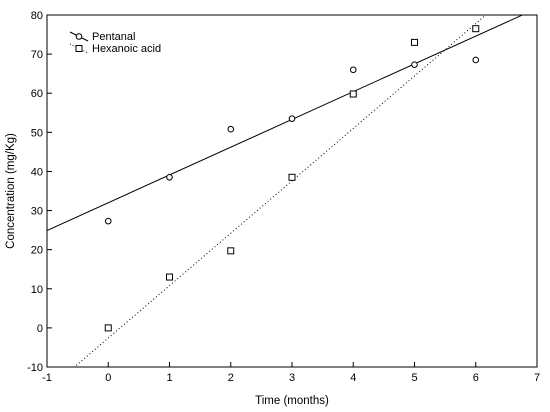  What do you see at coordinates (37, 290) in the screenshot?
I see `y-tick-label: 10` at bounding box center [37, 290].